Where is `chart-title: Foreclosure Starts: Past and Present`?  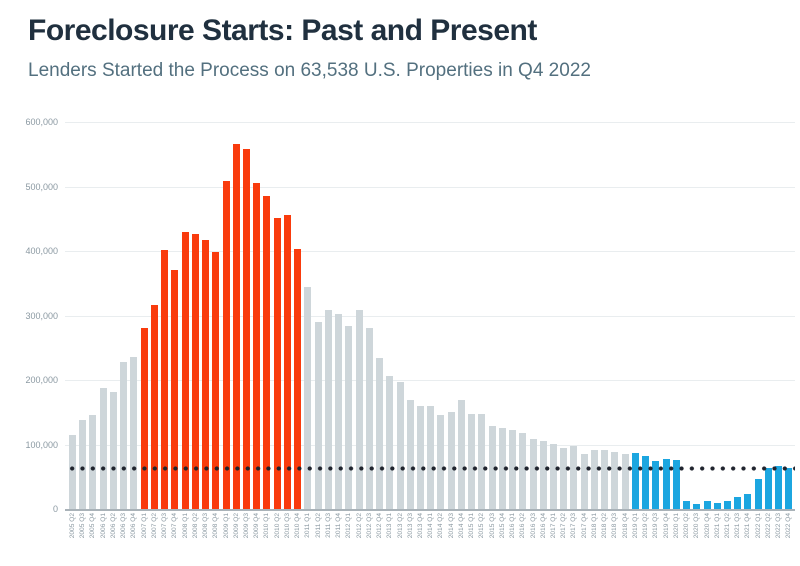
chart-title: Foreclosure Starts: Past and Present is located at coordinates (282, 30).